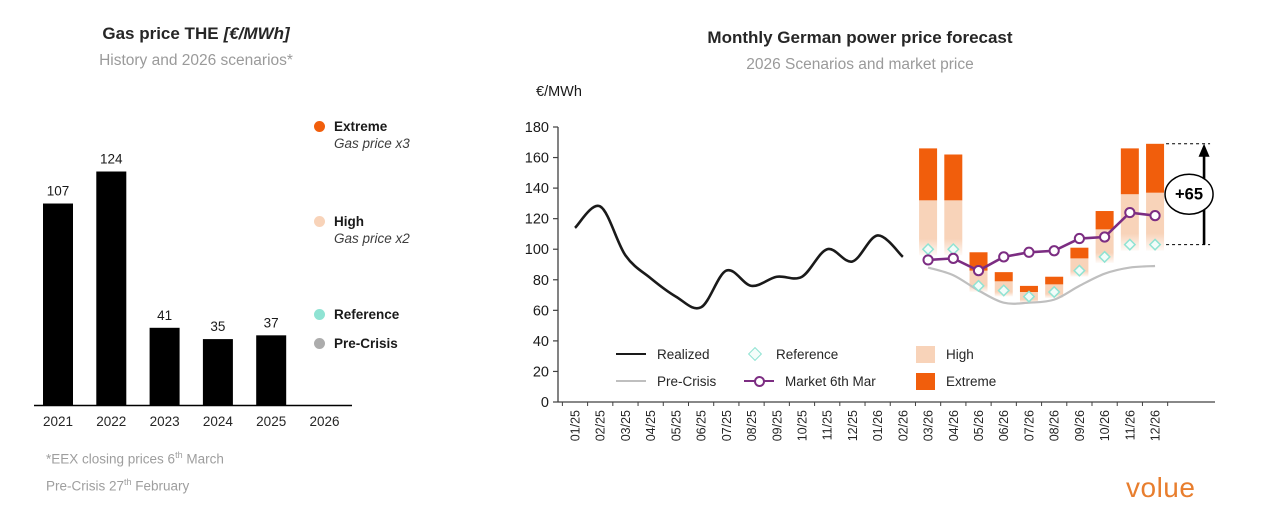 The height and width of the screenshot is (525, 1261). I want to click on annotation-arrowhead-icon, so click(1204, 150).